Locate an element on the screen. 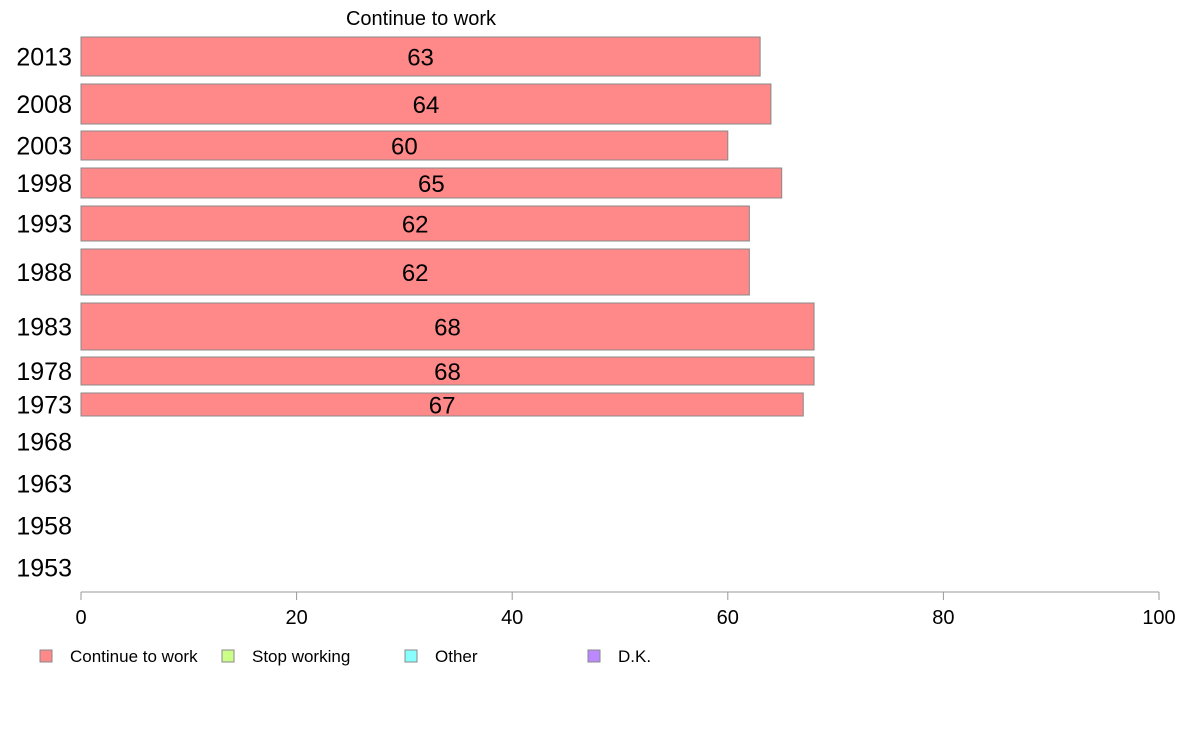 This screenshot has width=1188, height=736. y-tick-label: 1998 is located at coordinates (44, 184).